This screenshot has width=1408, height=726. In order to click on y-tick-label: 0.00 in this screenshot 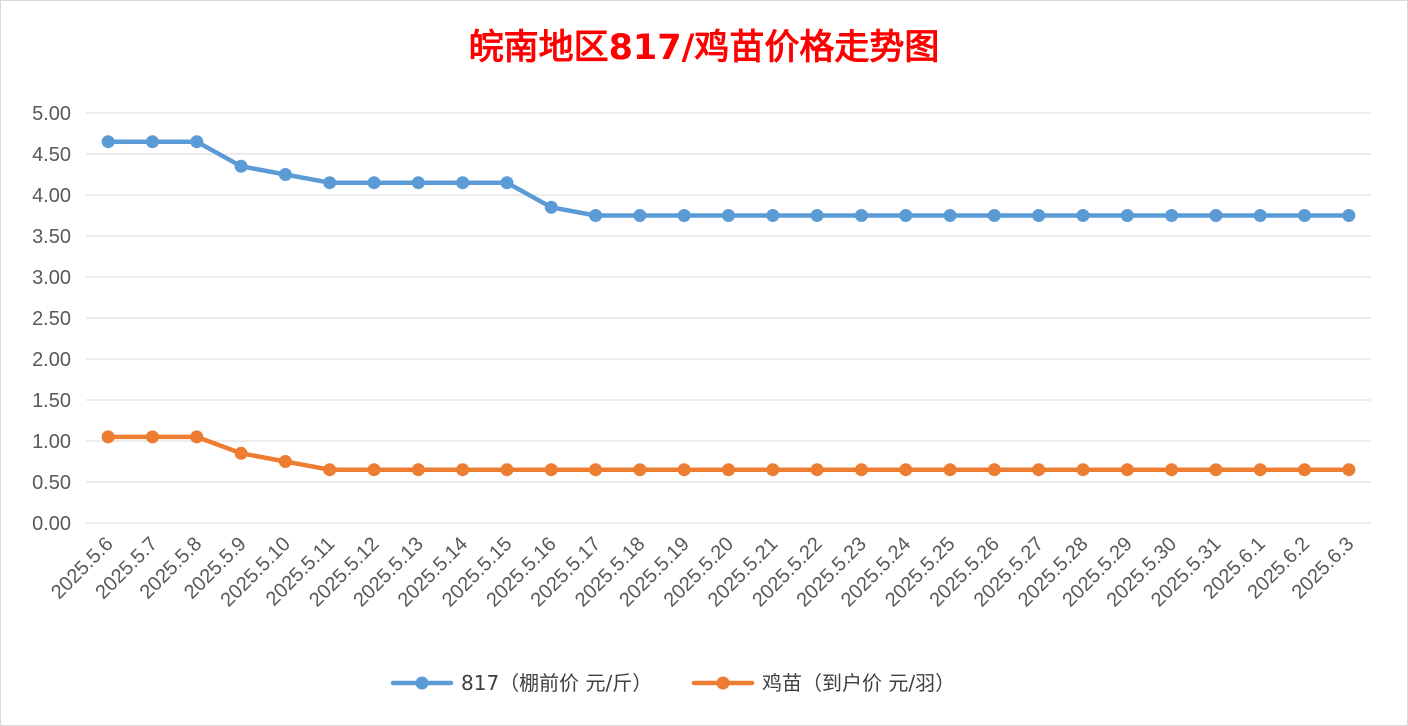, I will do `click(51, 524)`.